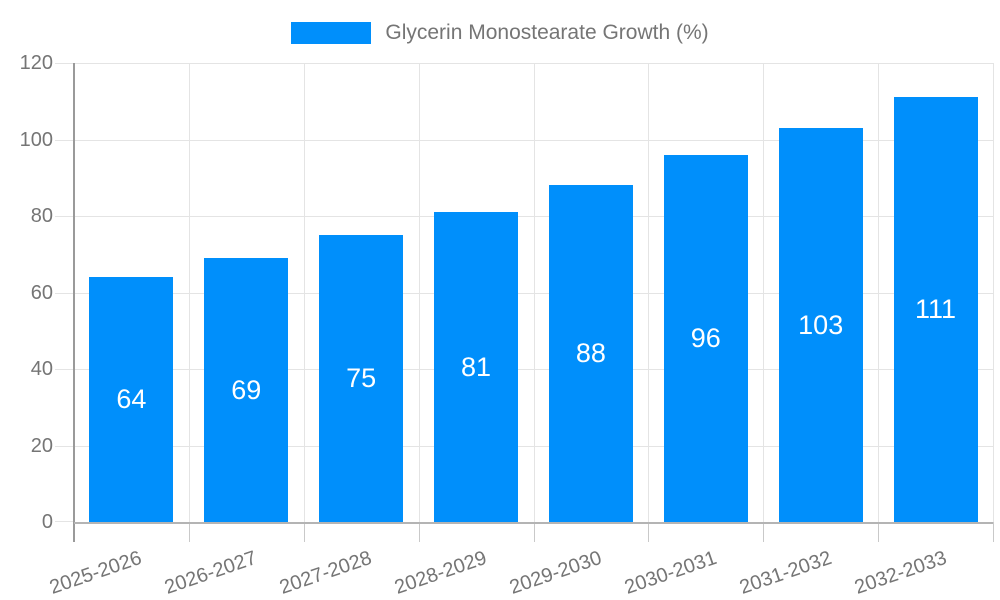 The height and width of the screenshot is (600, 1000). I want to click on x-axis-baseline, so click(533, 523).